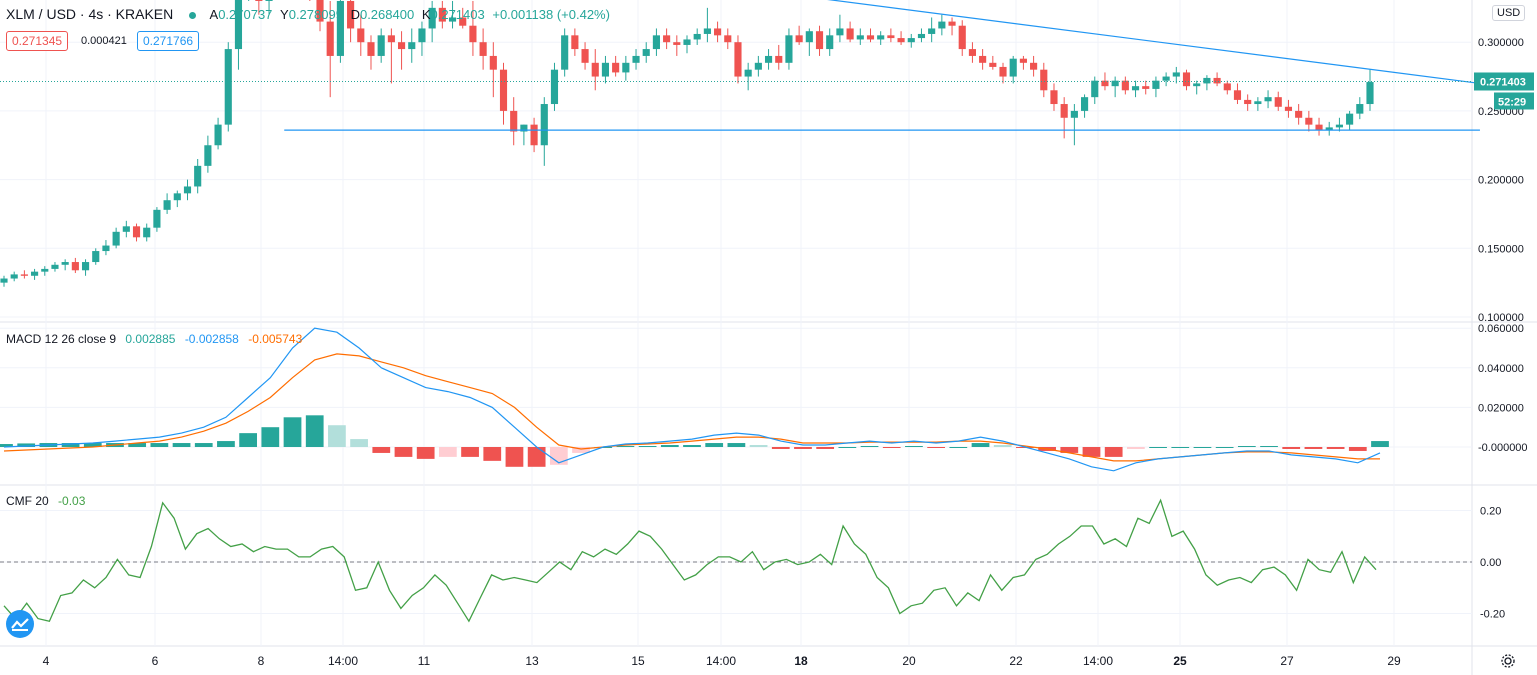  What do you see at coordinates (27, 501) in the screenshot?
I see `cmf-title: CMF 20` at bounding box center [27, 501].